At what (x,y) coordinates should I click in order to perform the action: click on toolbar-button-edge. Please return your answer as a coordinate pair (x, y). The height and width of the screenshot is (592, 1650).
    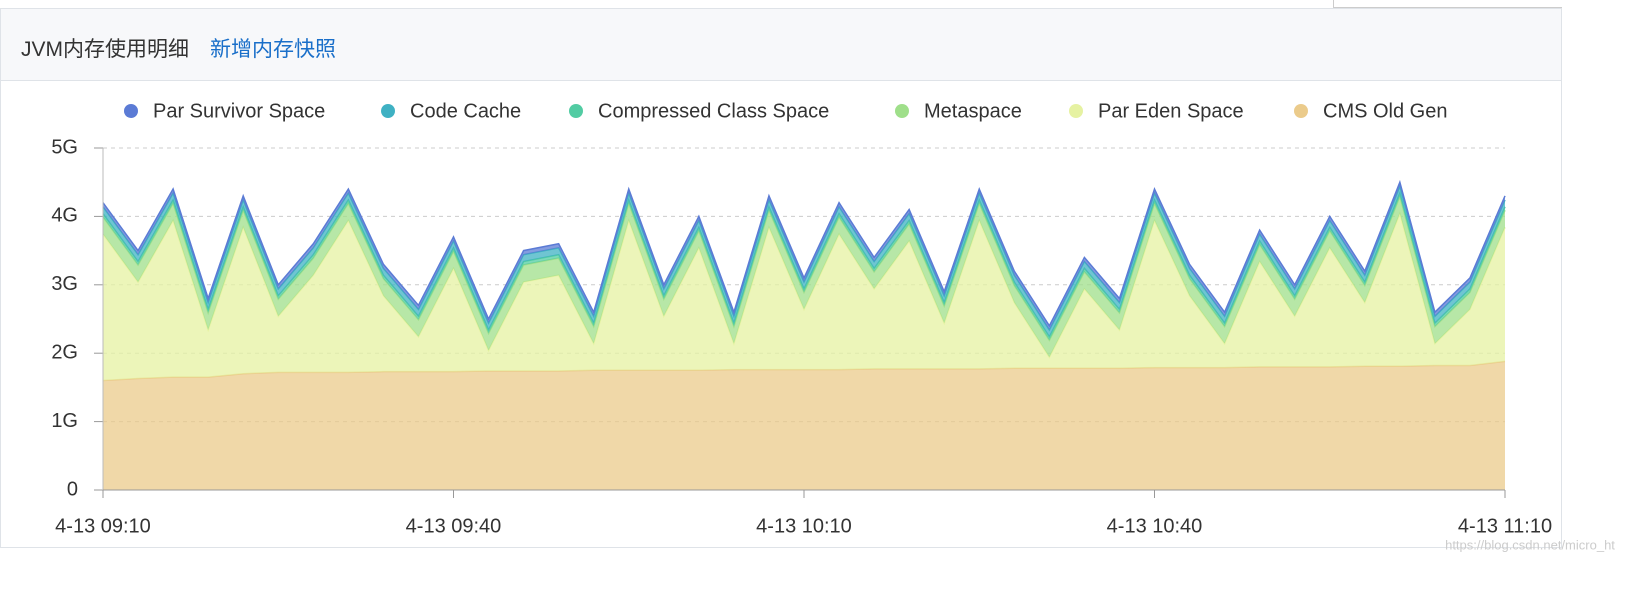
    Looking at the image, I should click on (1447, 4).